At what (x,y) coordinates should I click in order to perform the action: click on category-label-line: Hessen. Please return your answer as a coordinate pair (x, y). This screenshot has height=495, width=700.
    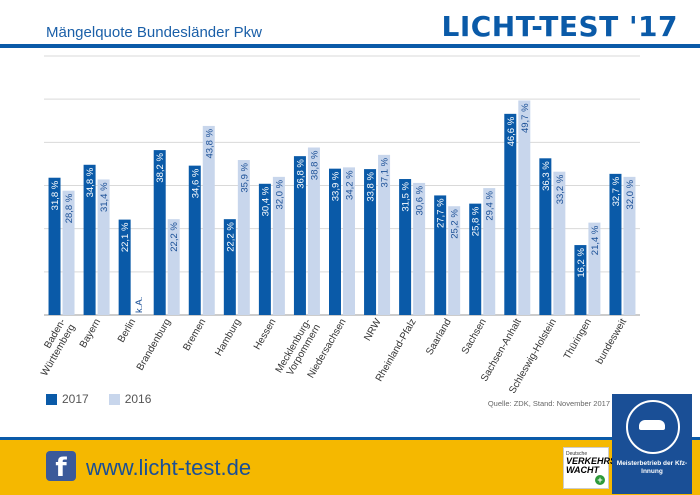
    Looking at the image, I should click on (265, 334).